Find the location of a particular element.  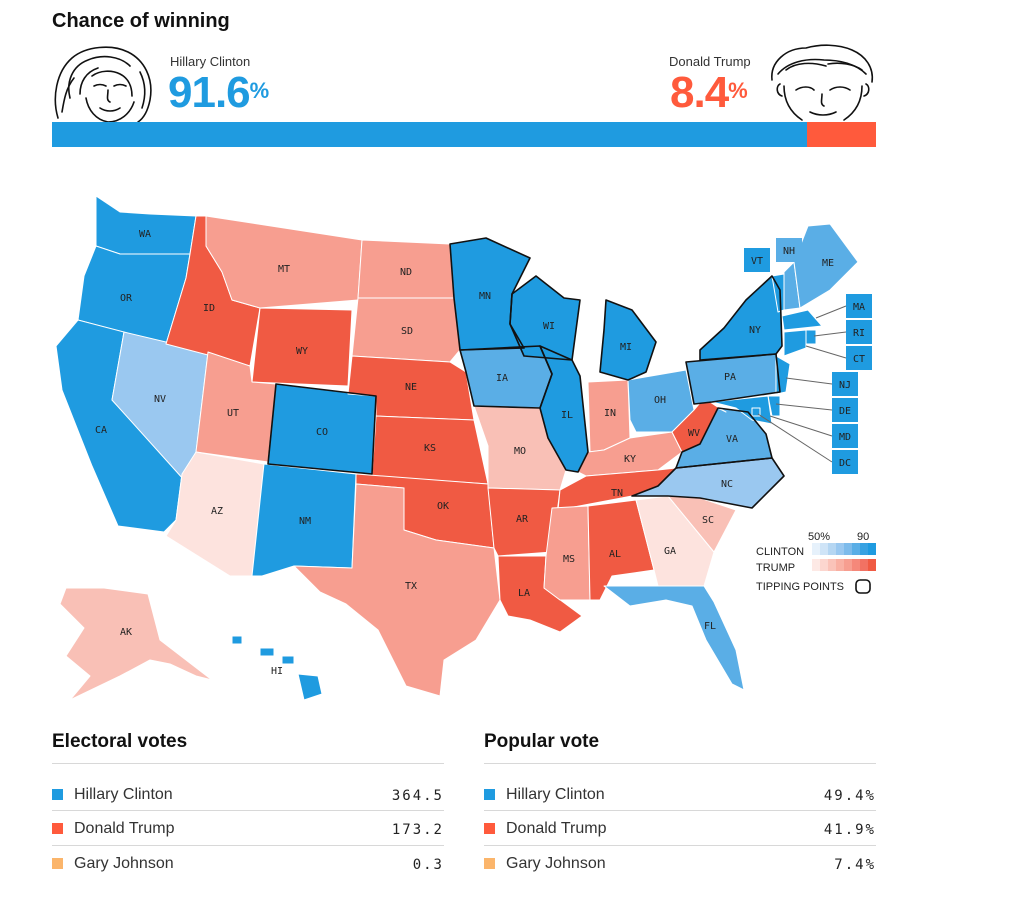

state-label-VA: VA is located at coordinates (732, 439).